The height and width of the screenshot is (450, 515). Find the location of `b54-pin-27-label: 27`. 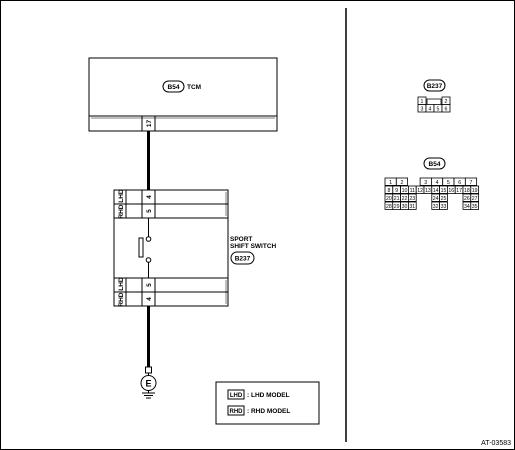

b54-pin-27-label: 27 is located at coordinates (475, 199).